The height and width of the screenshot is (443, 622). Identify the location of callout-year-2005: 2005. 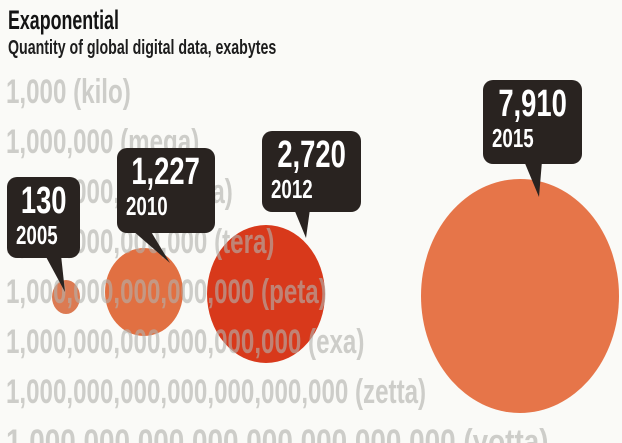
(37, 235).